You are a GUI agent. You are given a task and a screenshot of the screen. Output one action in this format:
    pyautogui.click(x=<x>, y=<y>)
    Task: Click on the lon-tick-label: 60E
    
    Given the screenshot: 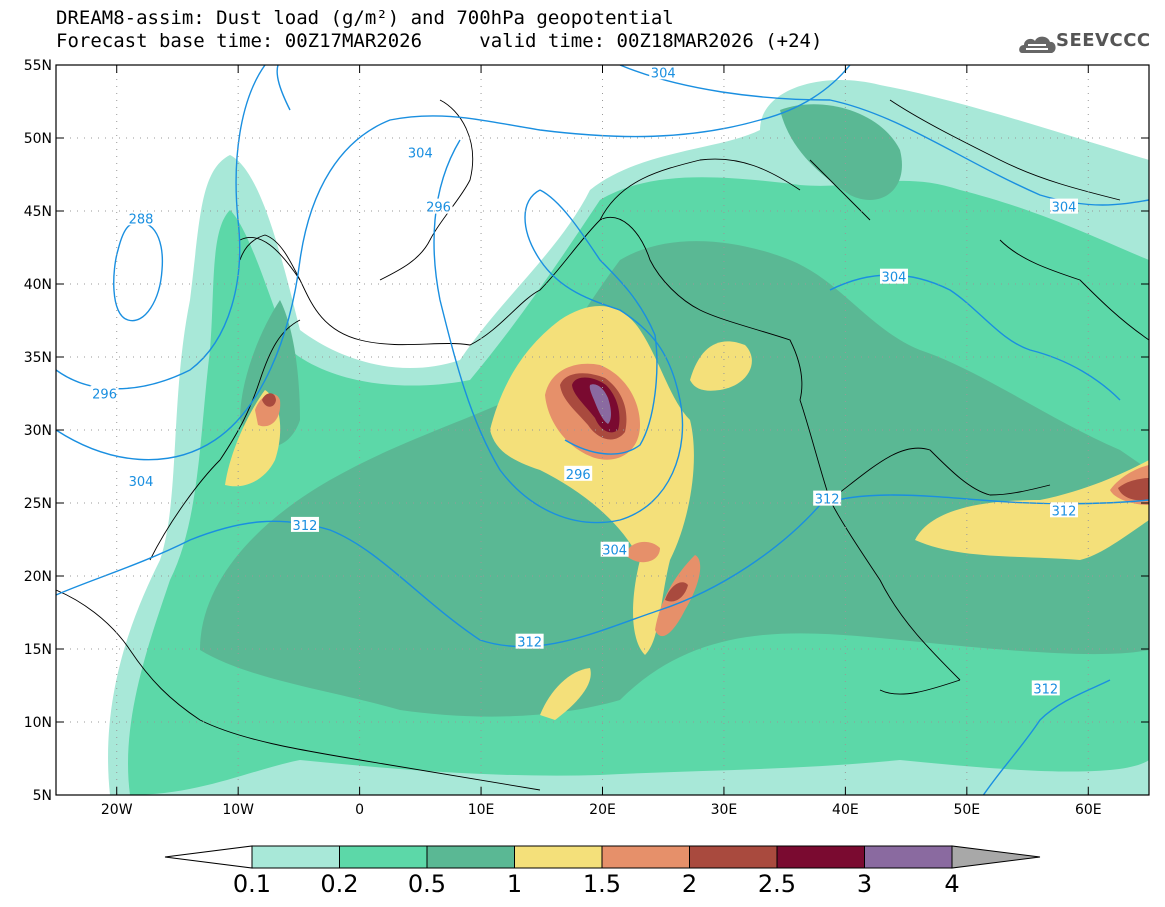 What is the action you would take?
    pyautogui.click(x=1088, y=810)
    